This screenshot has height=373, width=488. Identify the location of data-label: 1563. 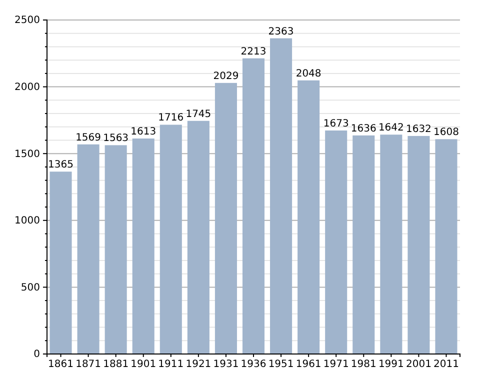
(116, 138).